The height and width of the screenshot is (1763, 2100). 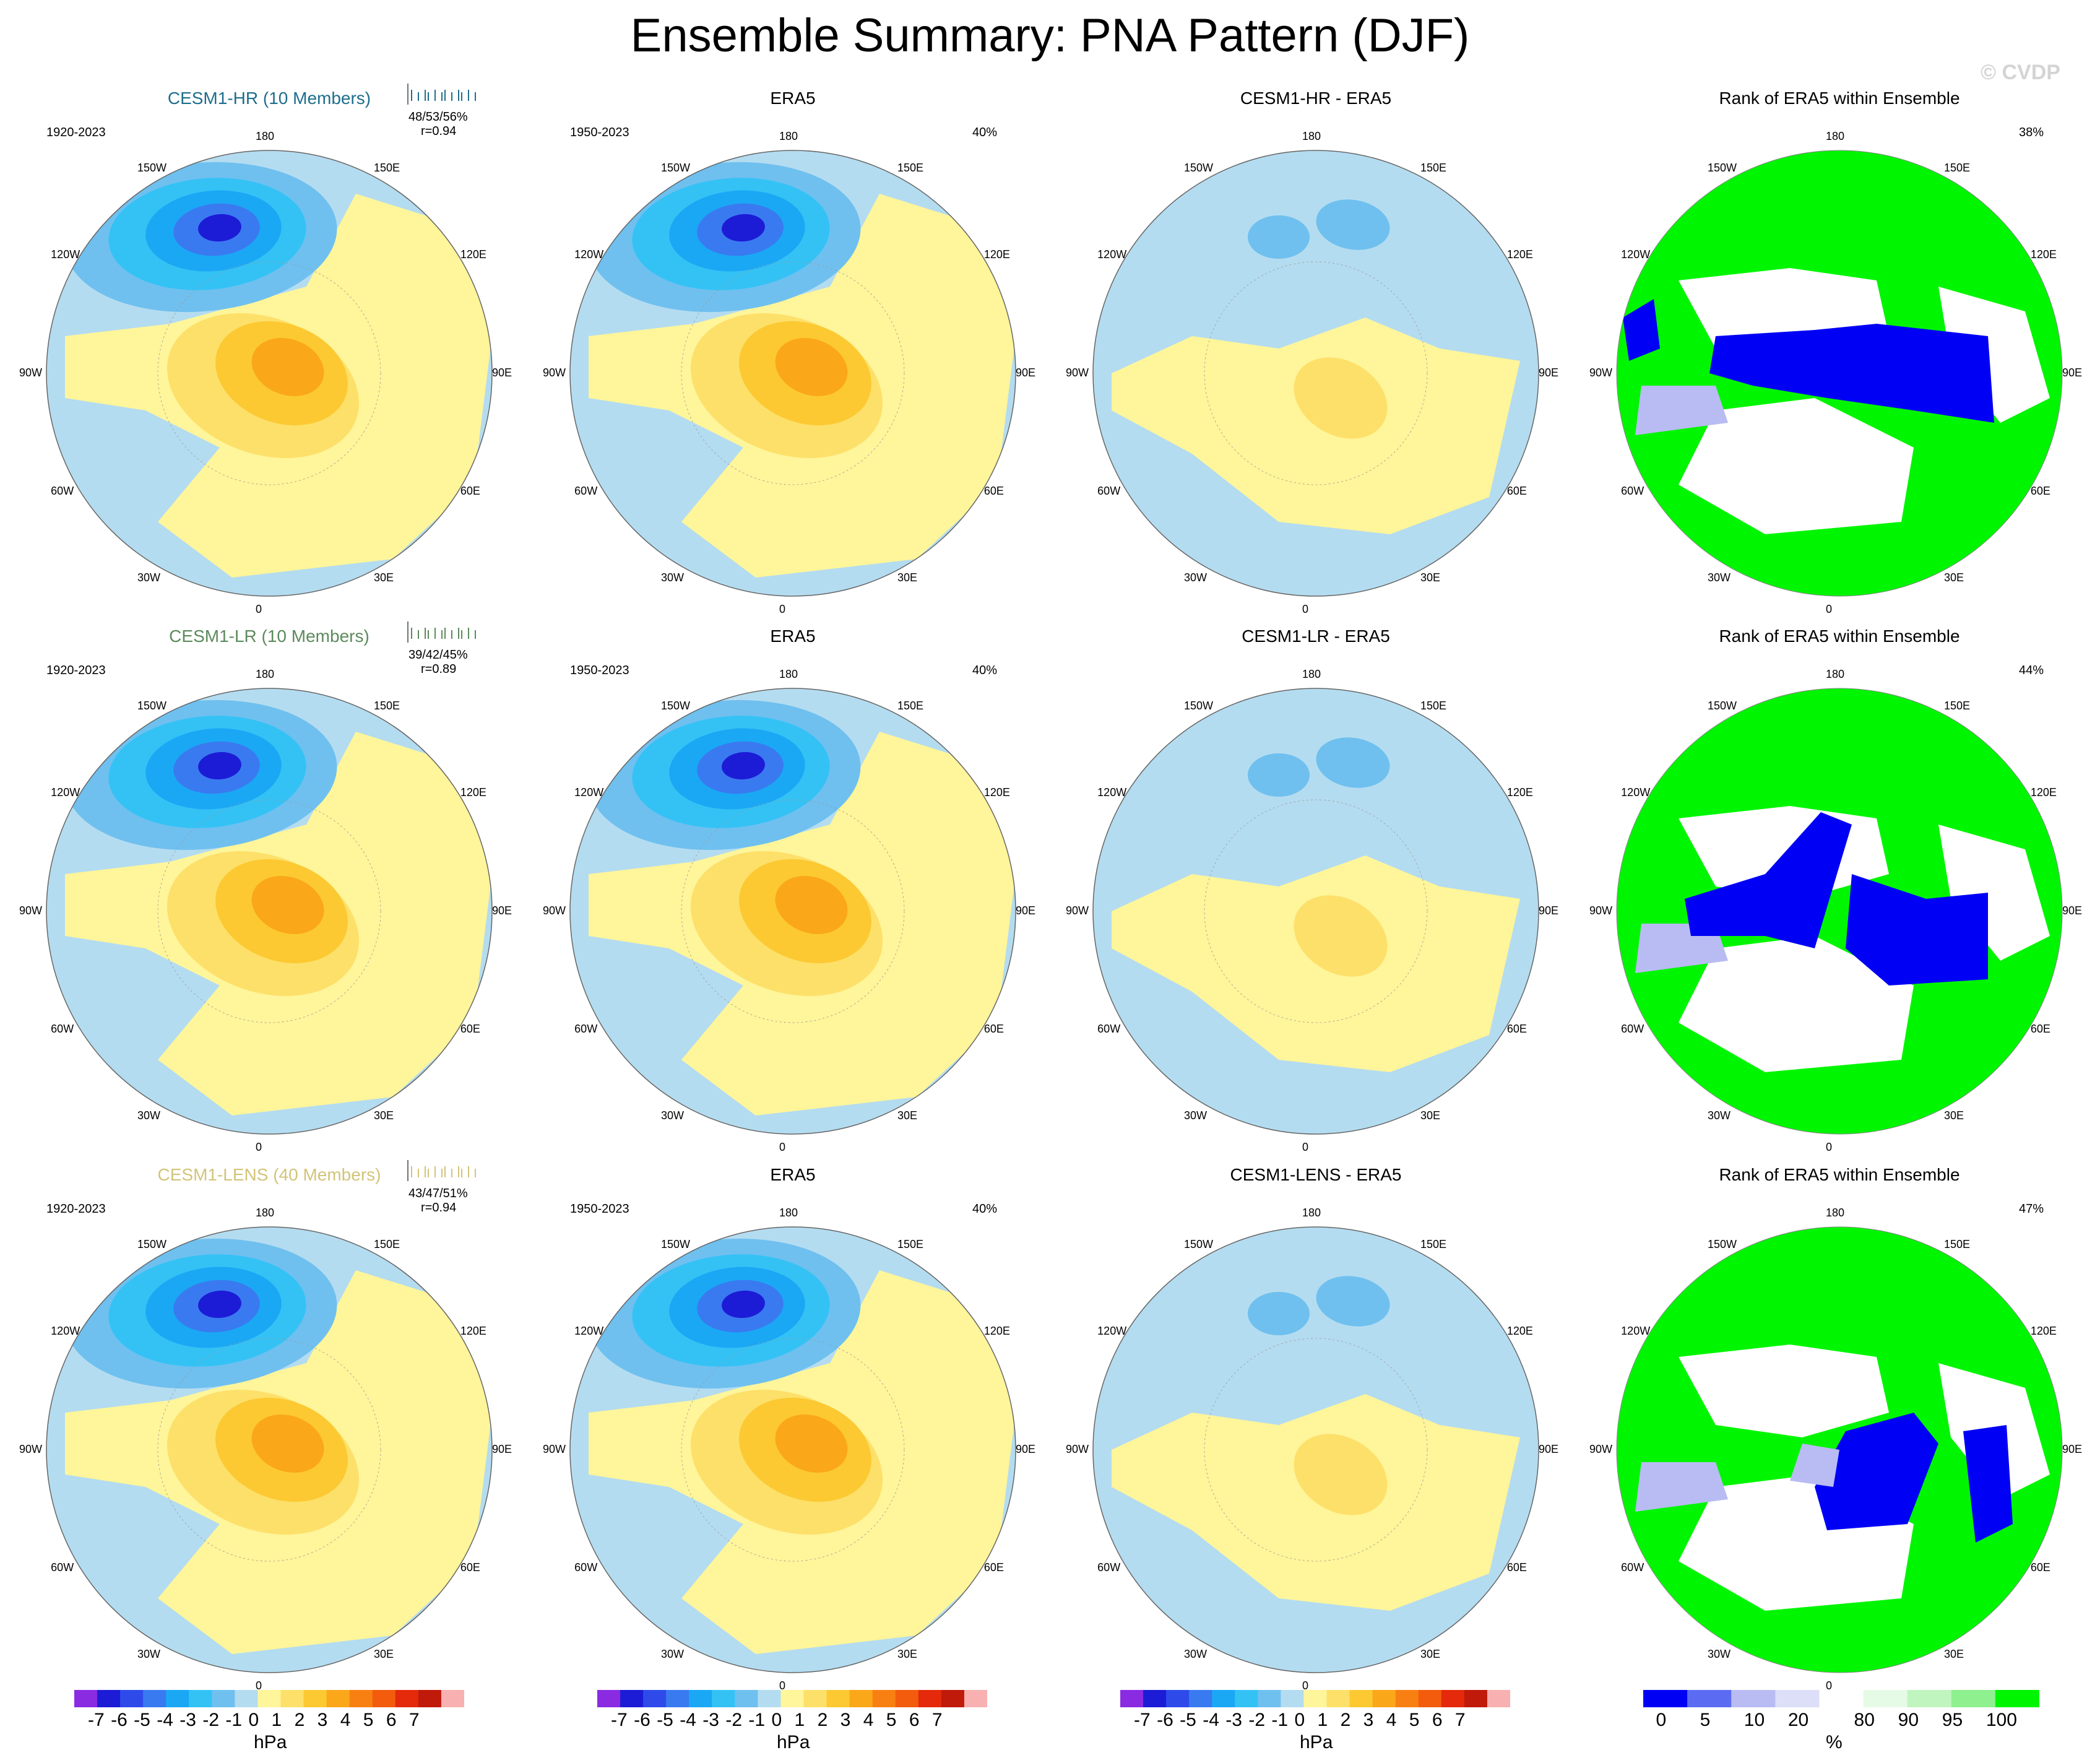 What do you see at coordinates (1681, 410) in the screenshot?
I see `rank-lav-region` at bounding box center [1681, 410].